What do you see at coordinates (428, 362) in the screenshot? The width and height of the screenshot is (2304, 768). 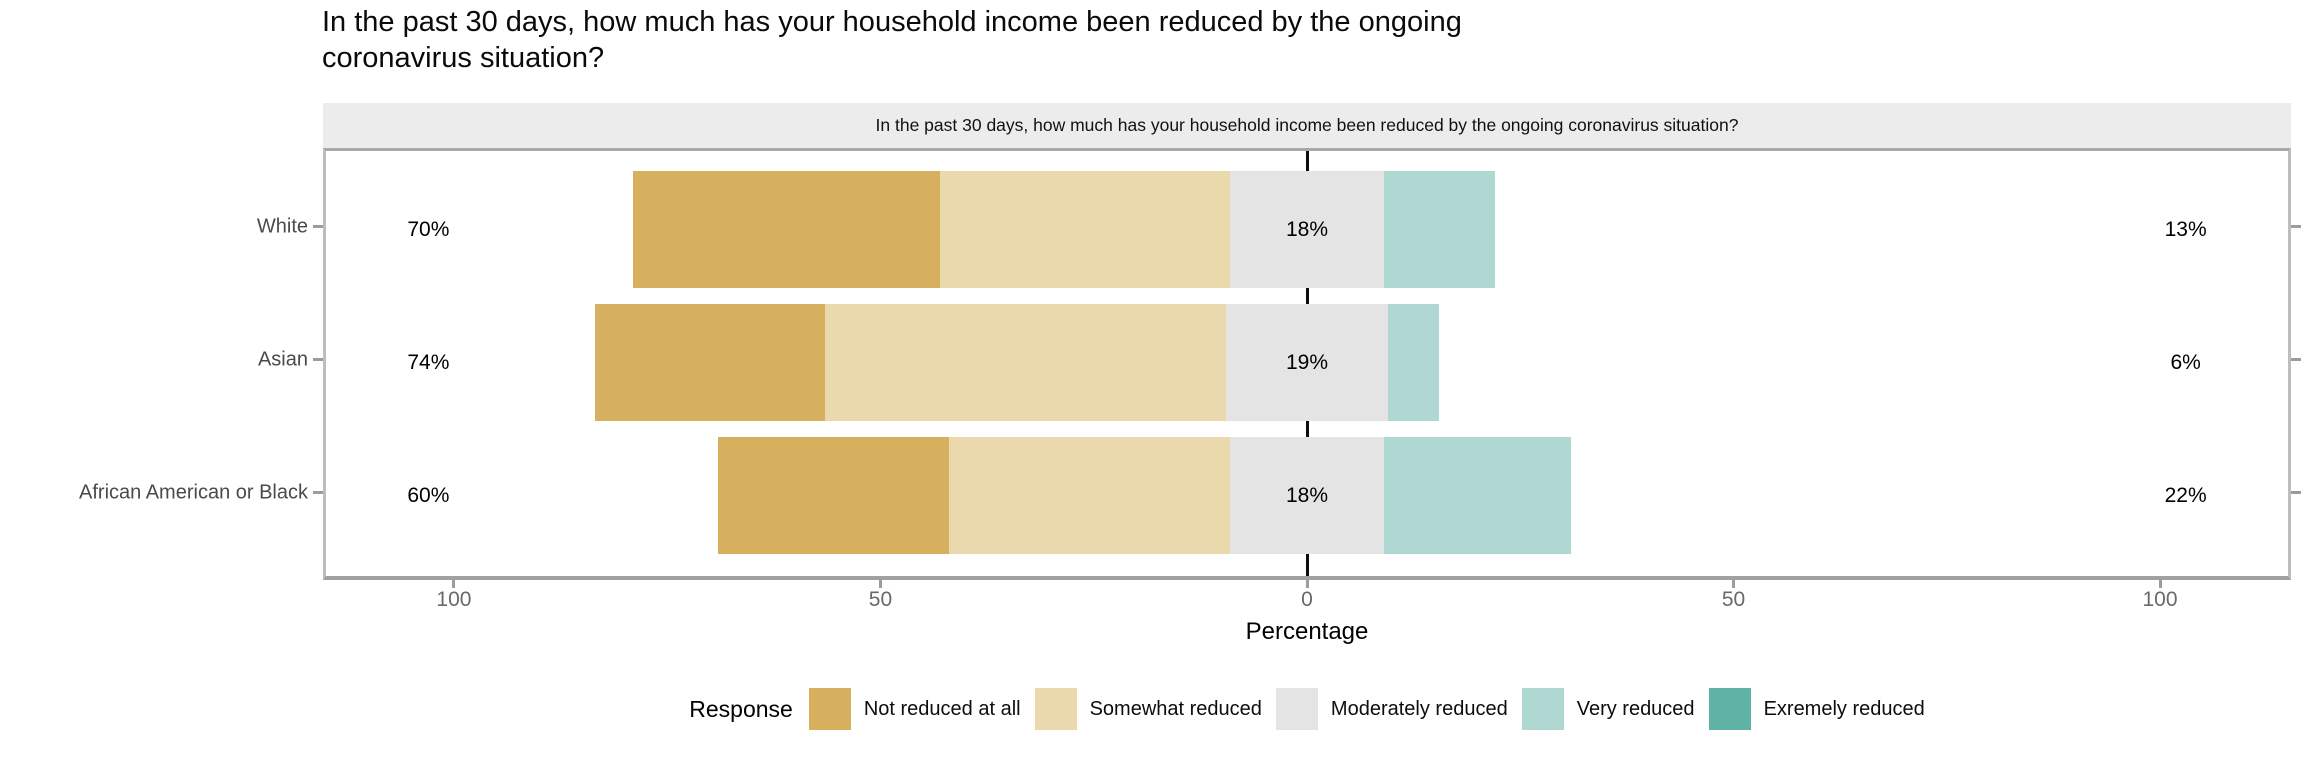 I see `segment-low-total-label: 74%` at bounding box center [428, 362].